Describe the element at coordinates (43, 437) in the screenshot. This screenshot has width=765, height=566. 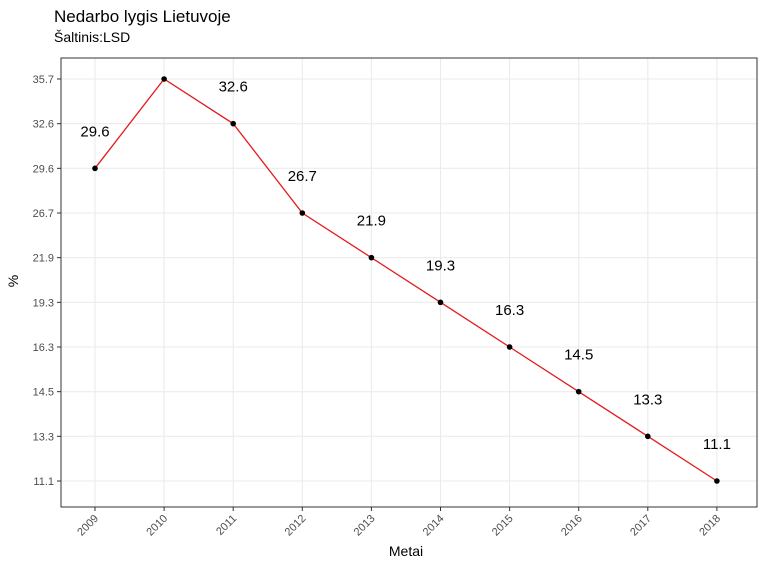
I see `y-tick-label: 13.3` at that location.